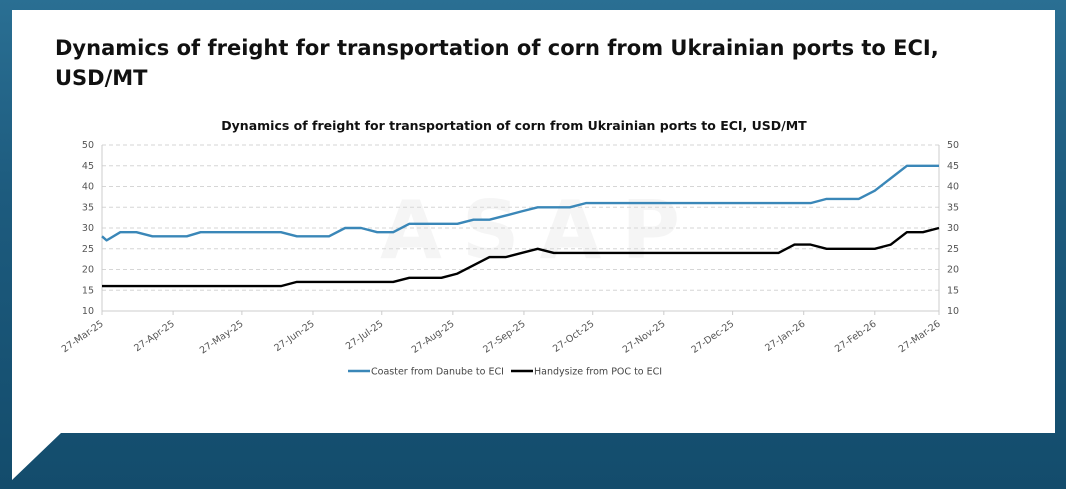 Image resolution: width=1066 pixels, height=489 pixels. Describe the element at coordinates (83, 336) in the screenshot. I see `x-tick-label: 27-Mar-25` at that location.